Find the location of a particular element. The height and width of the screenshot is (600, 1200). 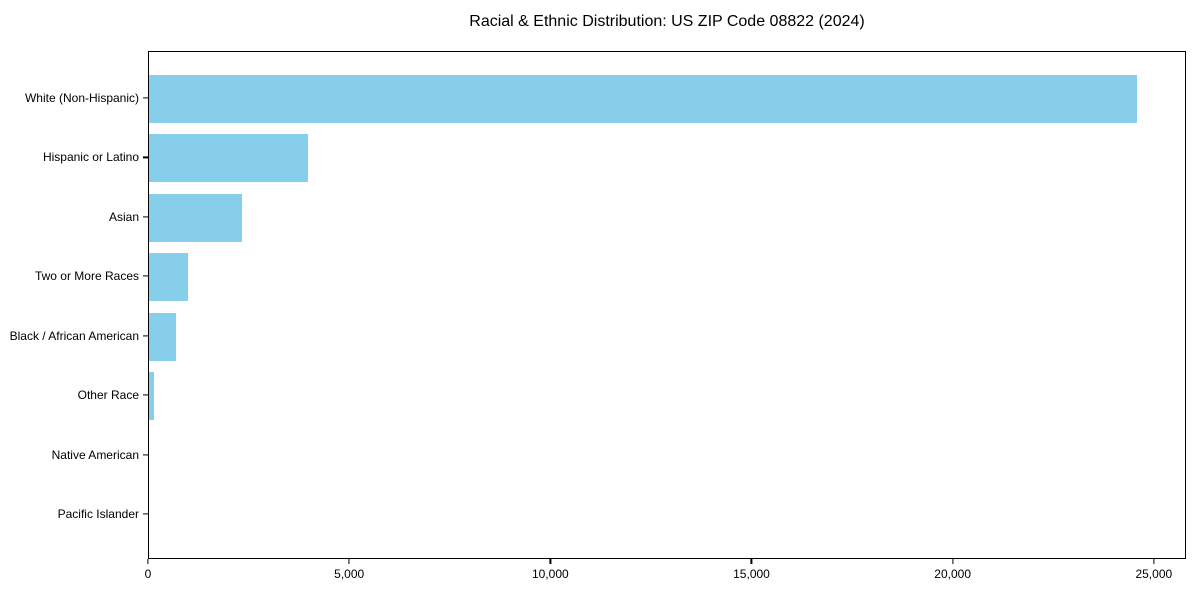

x-tick-label: 0 is located at coordinates (148, 574).